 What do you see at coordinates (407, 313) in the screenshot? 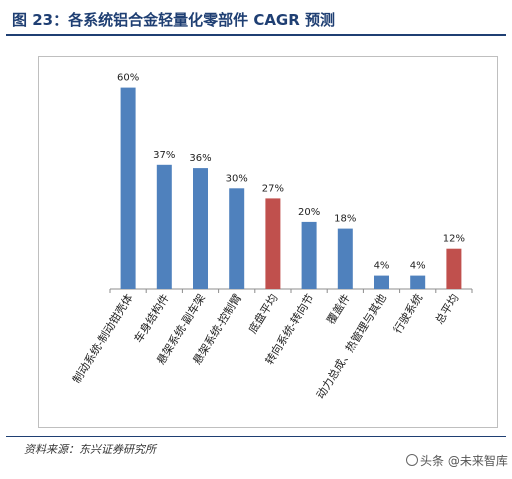
I see `category-label-8: 行驶系统` at bounding box center [407, 313].